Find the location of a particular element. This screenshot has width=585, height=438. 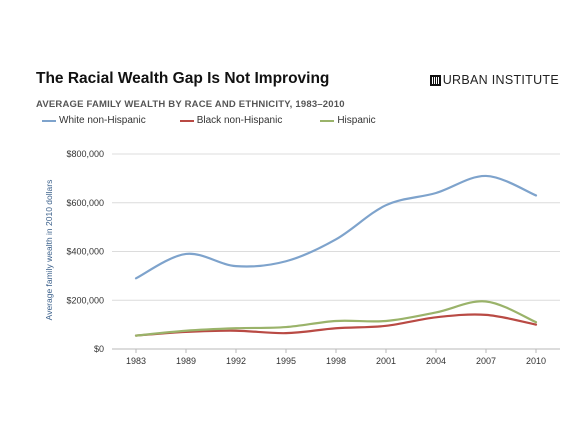

series-line-black is located at coordinates (336, 325).